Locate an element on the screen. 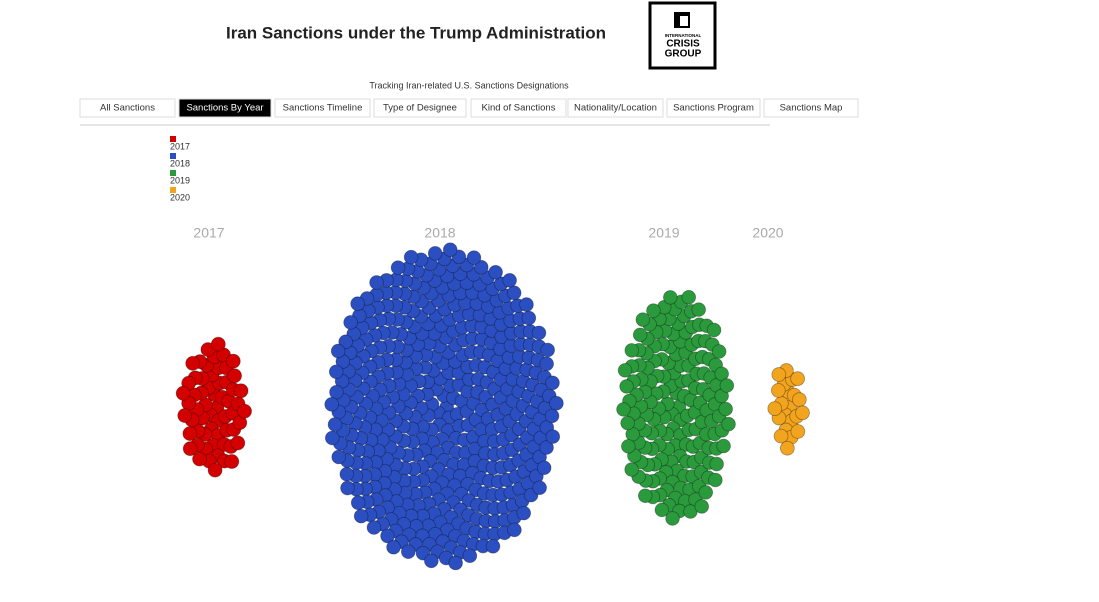 The image size is (1099, 602). legend-label: 2019 is located at coordinates (180, 180).